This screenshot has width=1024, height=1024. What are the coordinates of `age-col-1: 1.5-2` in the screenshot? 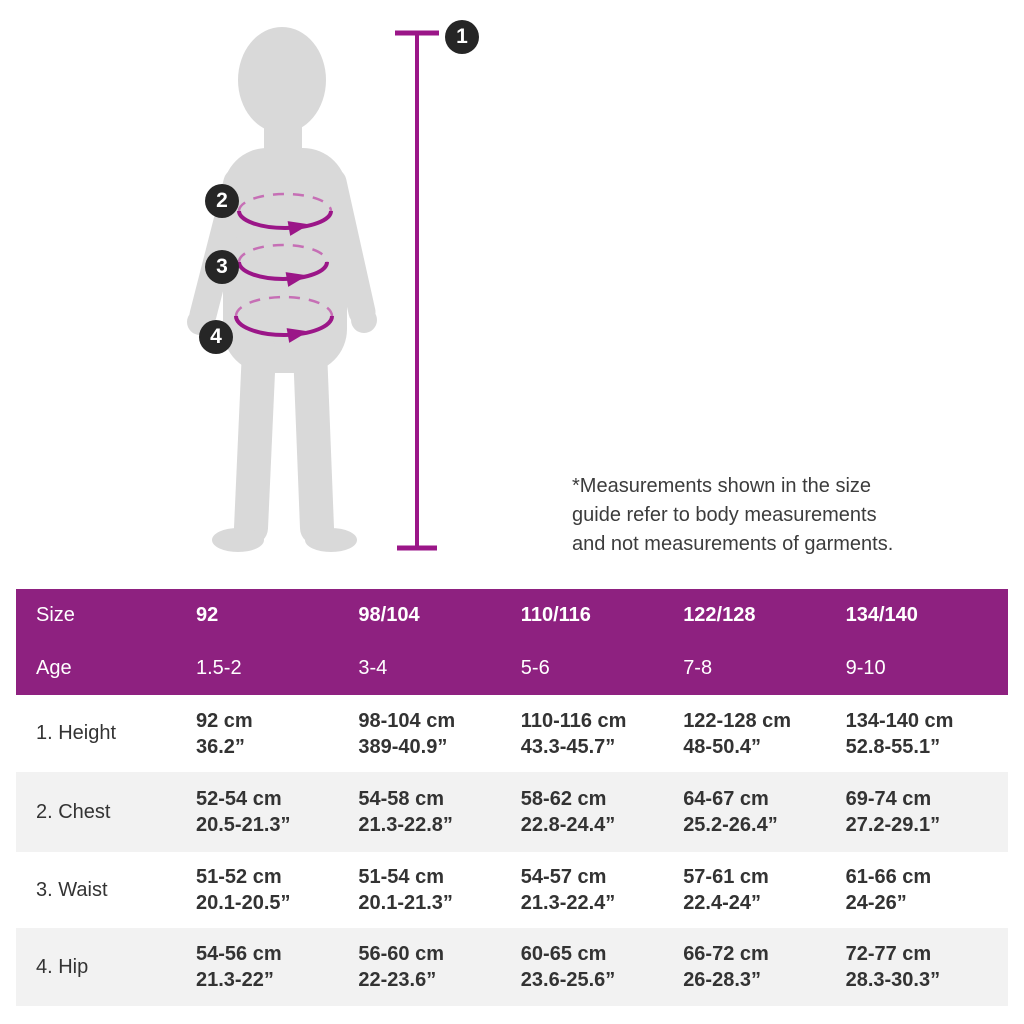 It's located at (219, 668).